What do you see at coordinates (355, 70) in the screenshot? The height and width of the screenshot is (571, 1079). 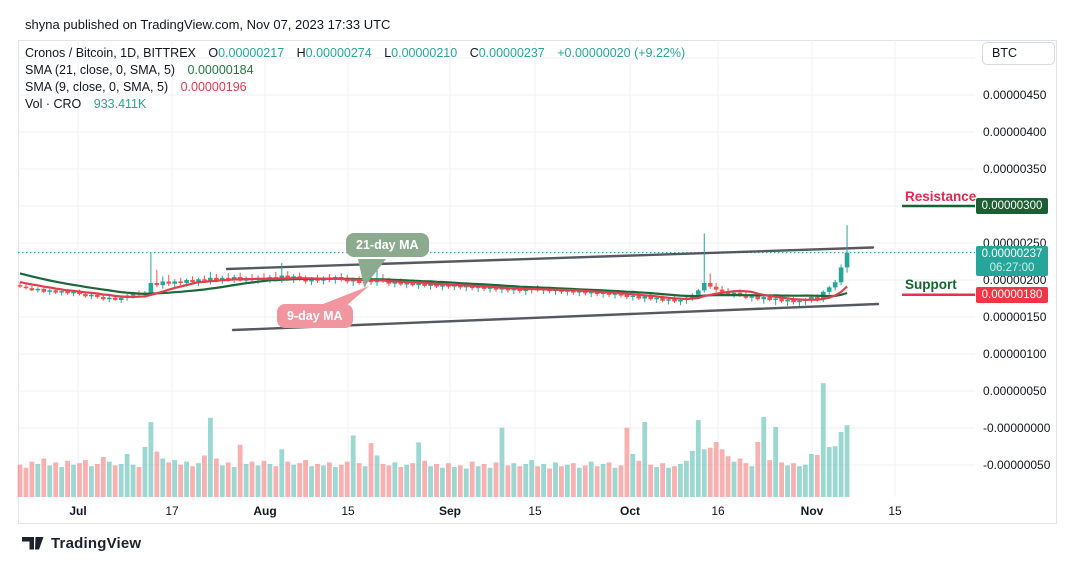 I see `legend-sma21-row: SMA (21, close, 0, SMA, 5) 0.00000184` at bounding box center [355, 70].